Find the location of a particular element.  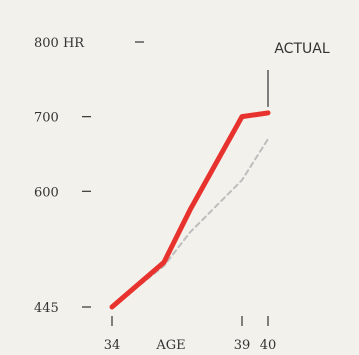

y-tick-label: 600 is located at coordinates (46, 192).